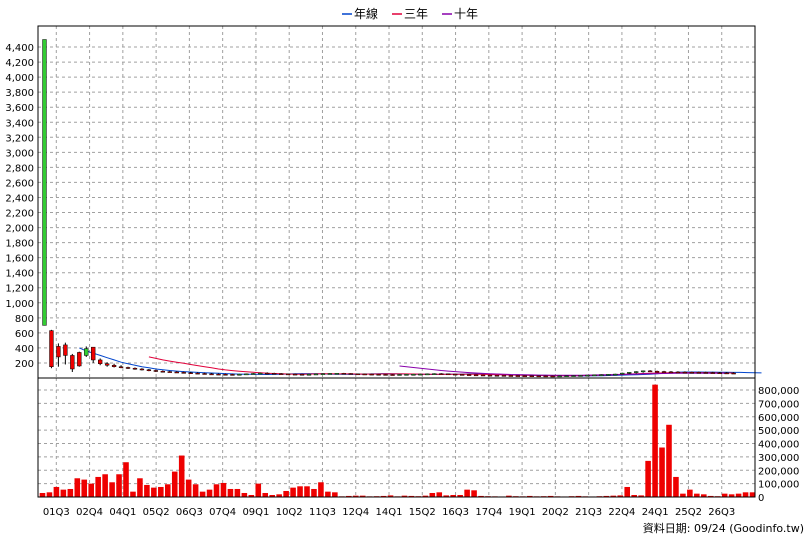 This screenshot has width=808, height=540. What do you see at coordinates (778, 404) in the screenshot?
I see `volume-tick-label: 700,000` at bounding box center [778, 404].